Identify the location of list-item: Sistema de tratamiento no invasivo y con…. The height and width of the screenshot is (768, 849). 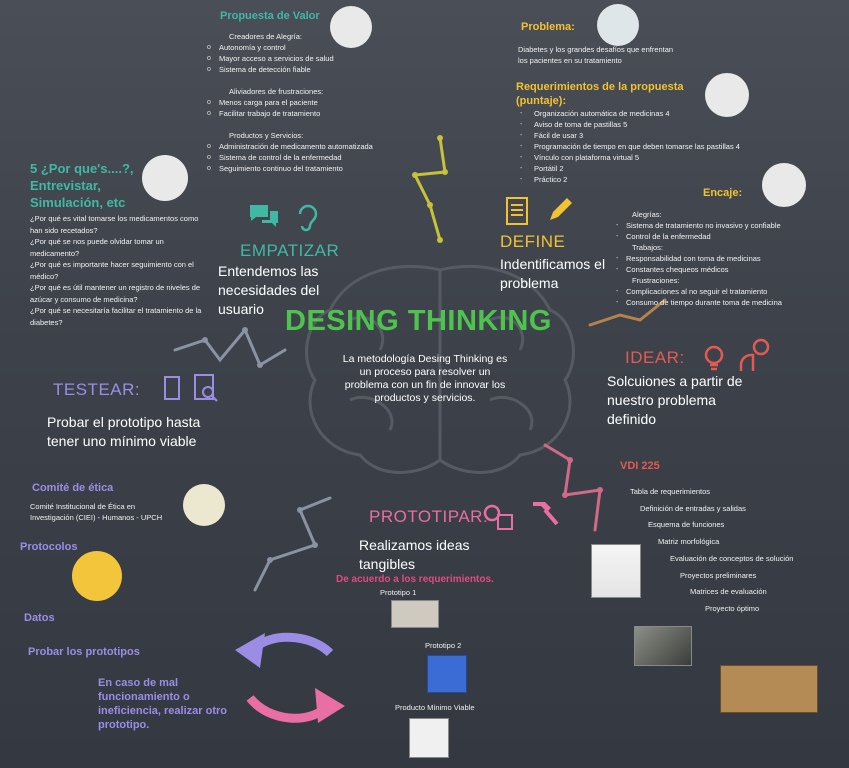
(729, 225).